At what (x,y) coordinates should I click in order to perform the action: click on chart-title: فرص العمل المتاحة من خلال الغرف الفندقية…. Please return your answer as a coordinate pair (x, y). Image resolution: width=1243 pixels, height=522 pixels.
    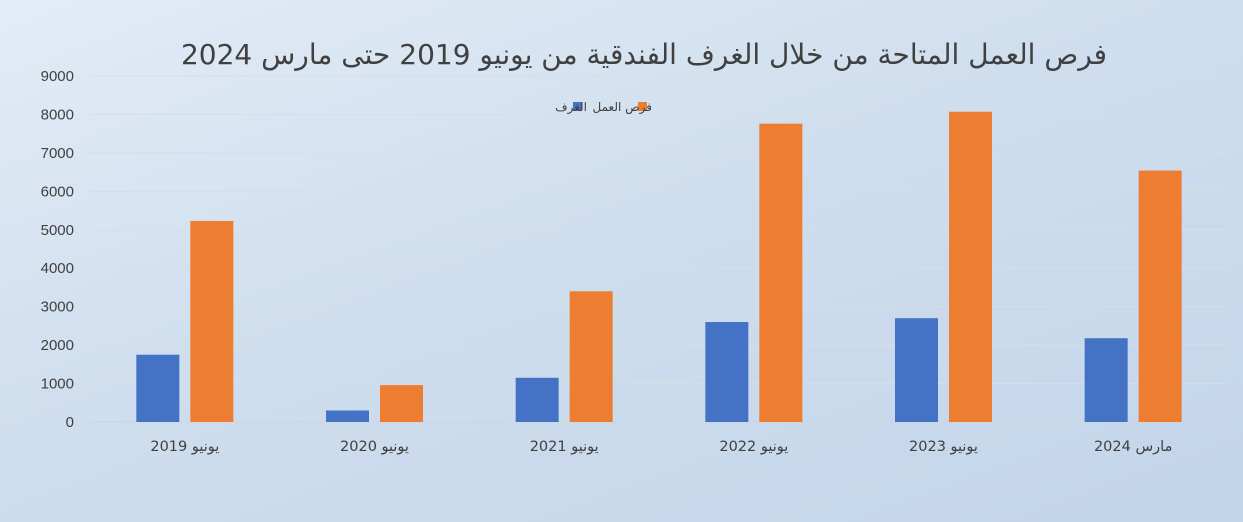
    Looking at the image, I should click on (644, 54).